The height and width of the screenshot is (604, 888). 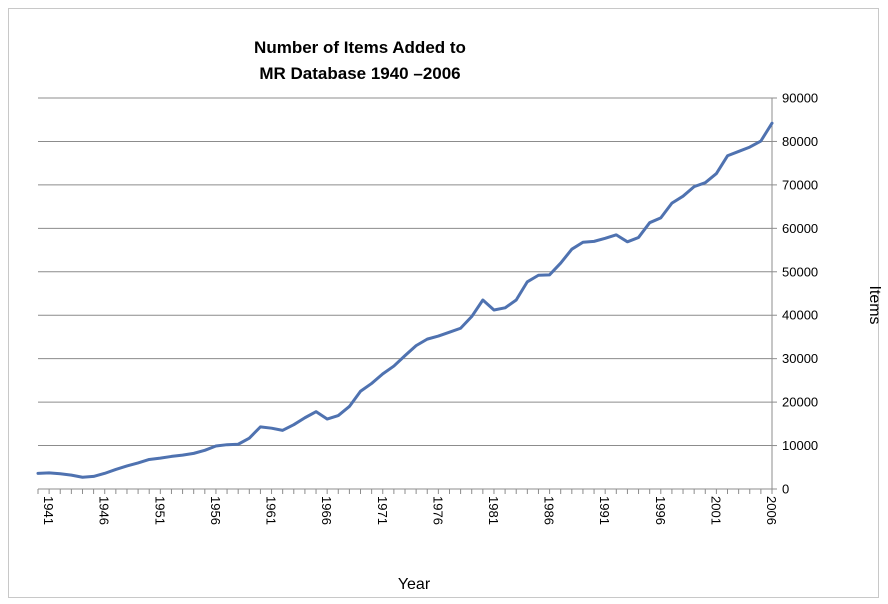 What do you see at coordinates (326, 510) in the screenshot?
I see `x-tick-label: 1966` at bounding box center [326, 510].